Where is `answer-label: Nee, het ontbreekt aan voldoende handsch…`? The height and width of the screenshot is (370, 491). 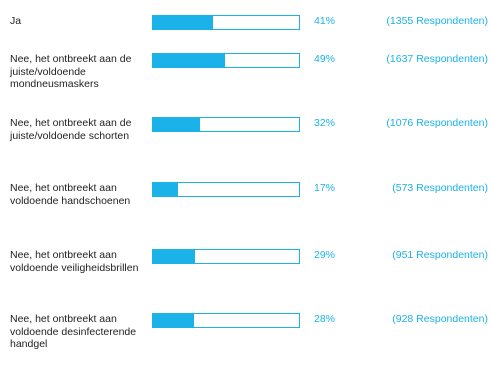
answer-label: Nee, het ontbreekt aan voldoende handsch… is located at coordinates (70, 194).